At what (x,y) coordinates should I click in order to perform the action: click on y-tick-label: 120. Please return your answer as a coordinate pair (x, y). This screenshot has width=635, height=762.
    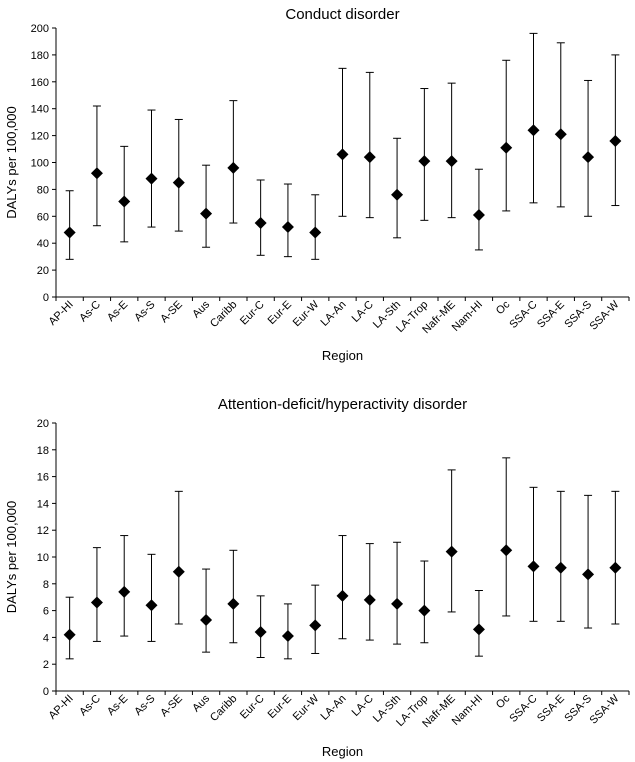
    Looking at the image, I should click on (40, 137).